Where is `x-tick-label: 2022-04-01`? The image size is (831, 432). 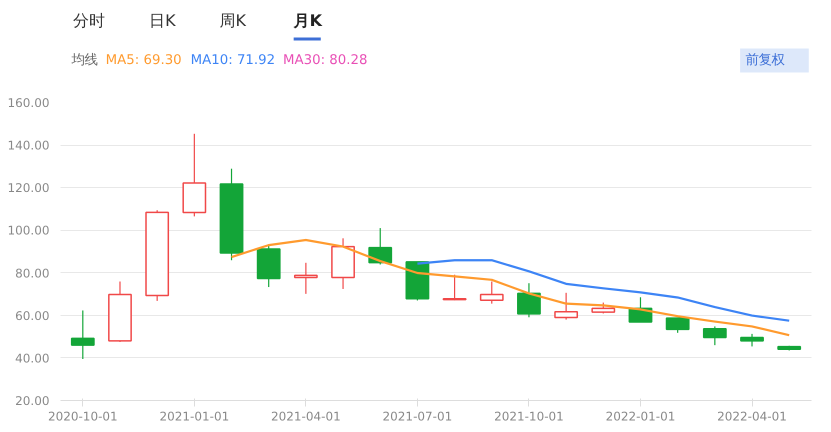
x-tick-label: 2022-04-01 is located at coordinates (752, 417).